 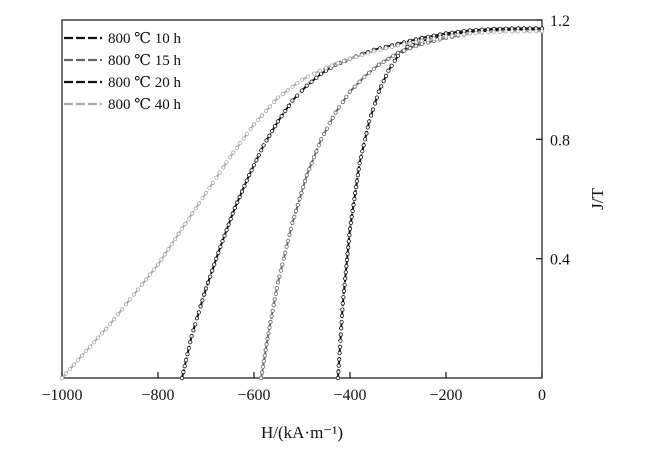 What do you see at coordinates (145, 61) in the screenshot?
I see `legend-label: 800 ℃ 15 h` at bounding box center [145, 61].